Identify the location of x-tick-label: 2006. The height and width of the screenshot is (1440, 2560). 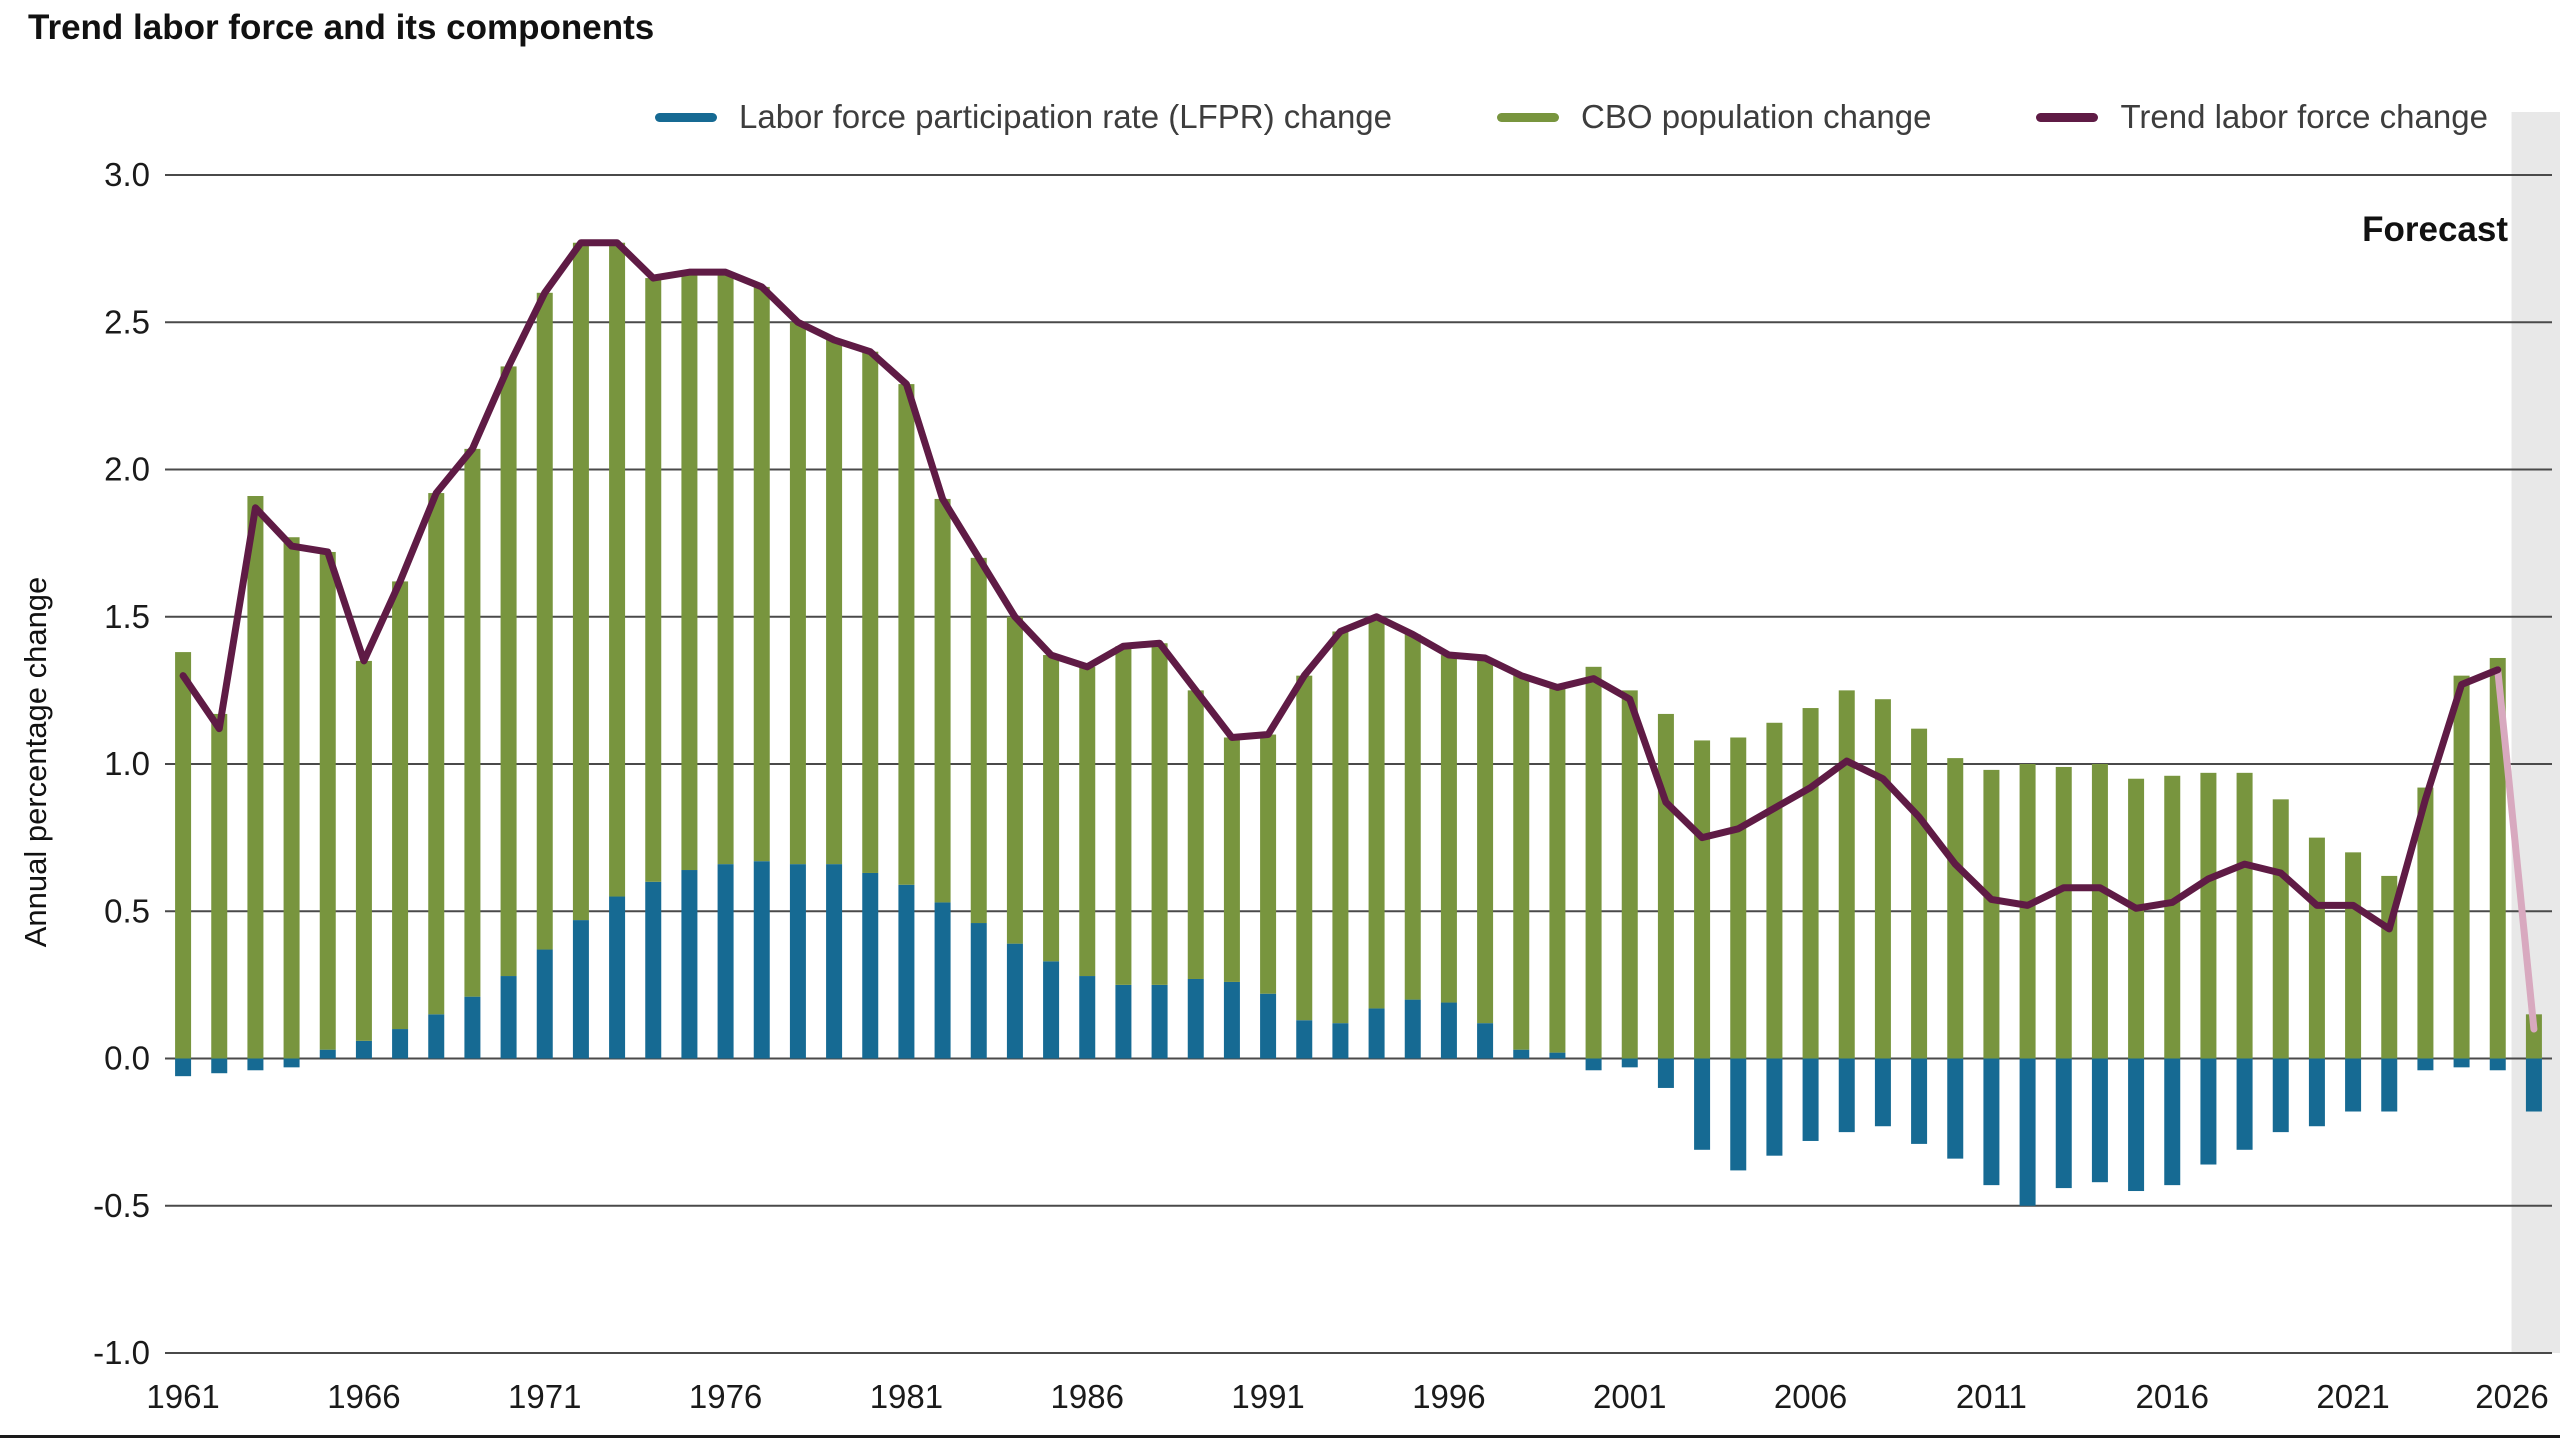
(1810, 1396).